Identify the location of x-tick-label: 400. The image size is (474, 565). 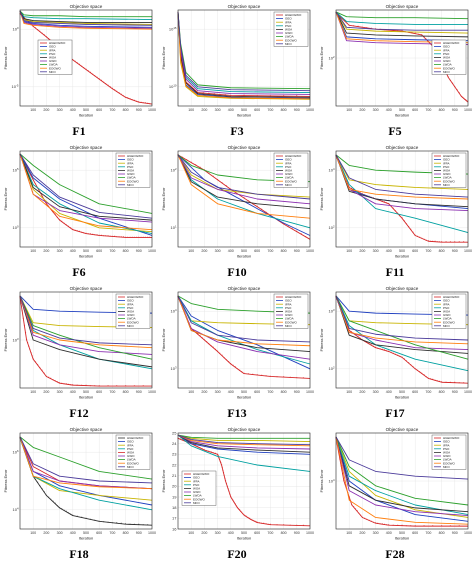
(389, 251).